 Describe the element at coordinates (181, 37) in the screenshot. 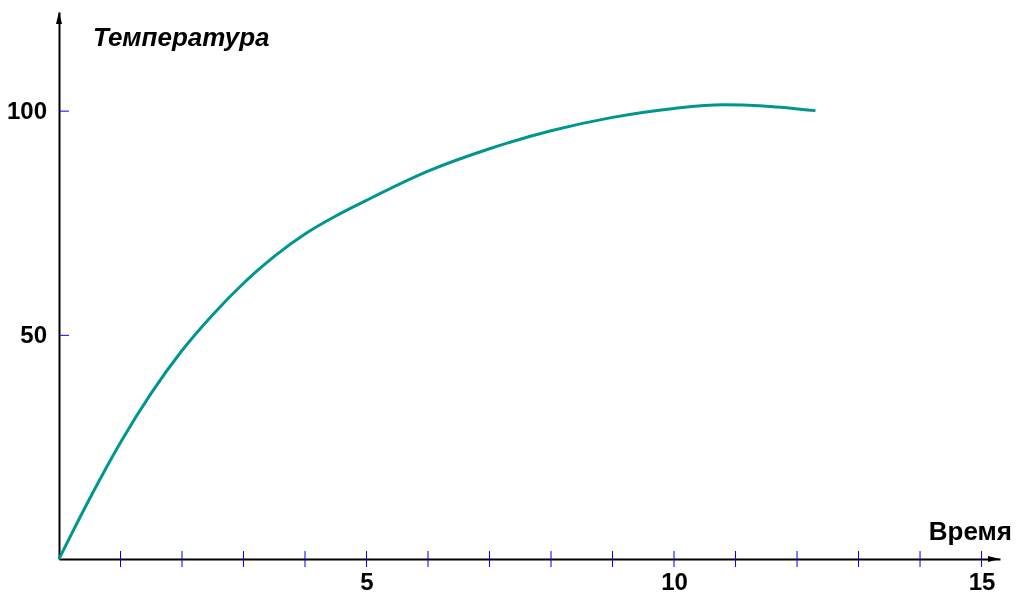

I see `y-axis-title: Температура` at that location.